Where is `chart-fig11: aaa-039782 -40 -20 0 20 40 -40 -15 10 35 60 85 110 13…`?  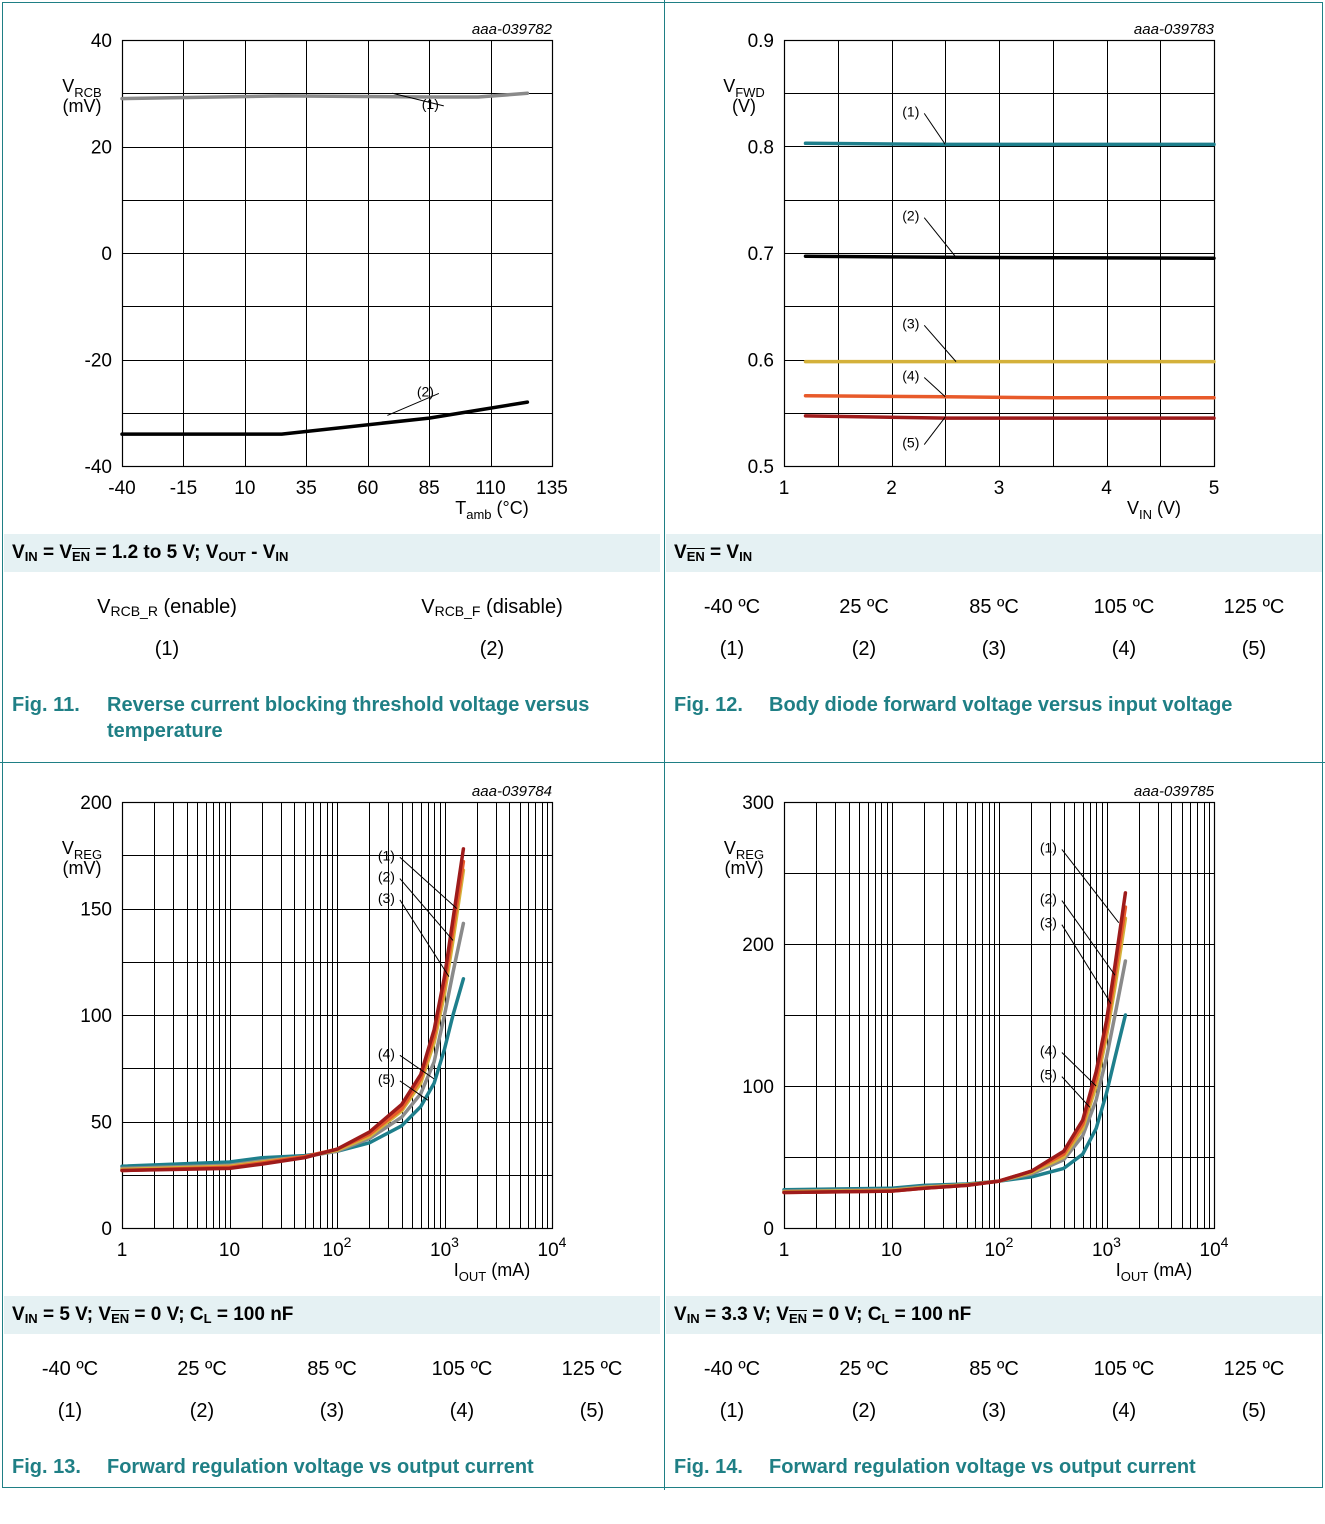
chart-fig11: aaa-039782 -40 -20 0 20 40 -40 -15 10 35 60 85 110 13… is located at coordinates (315, 271).